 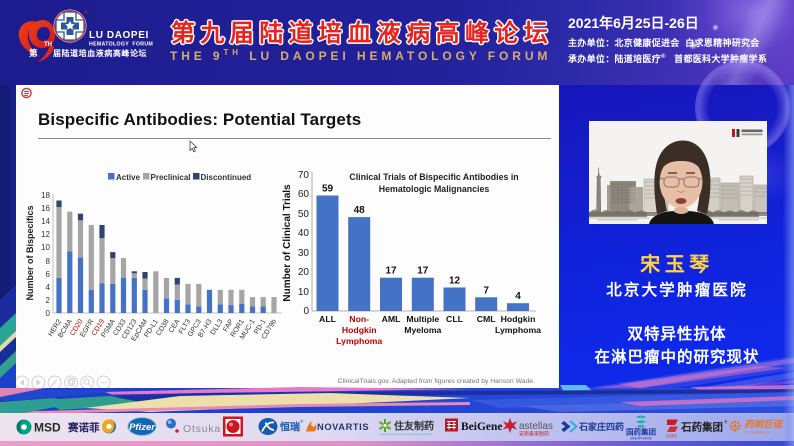 I want to click on svg-text: CML, so click(x=487, y=319).